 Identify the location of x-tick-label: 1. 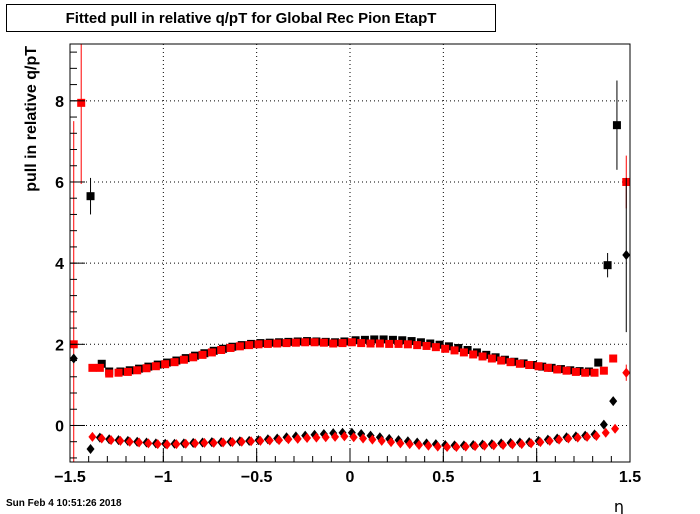
(536, 477).